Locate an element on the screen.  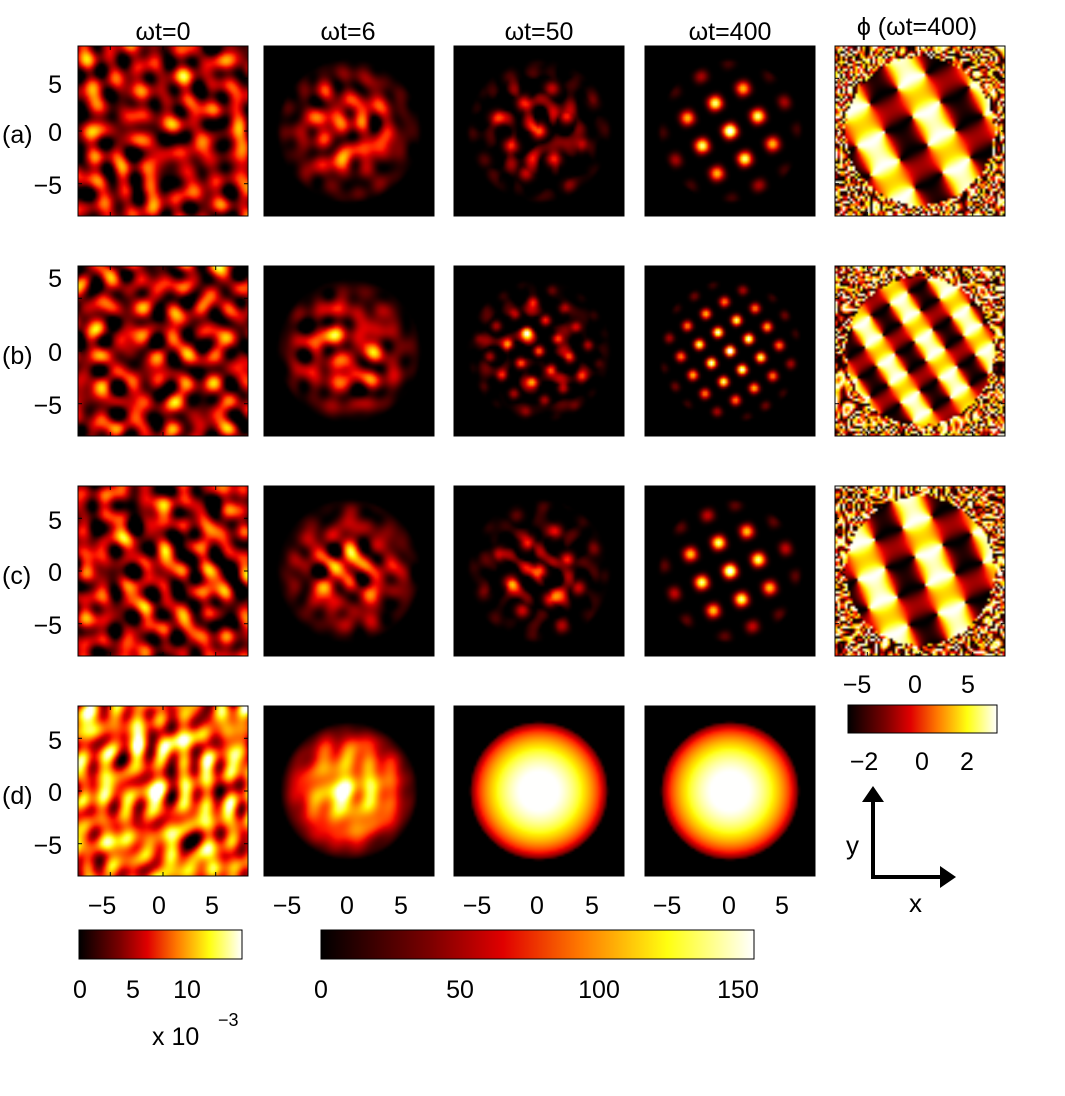
colorbar-density: 0 50 100 150 is located at coordinates (536, 966).